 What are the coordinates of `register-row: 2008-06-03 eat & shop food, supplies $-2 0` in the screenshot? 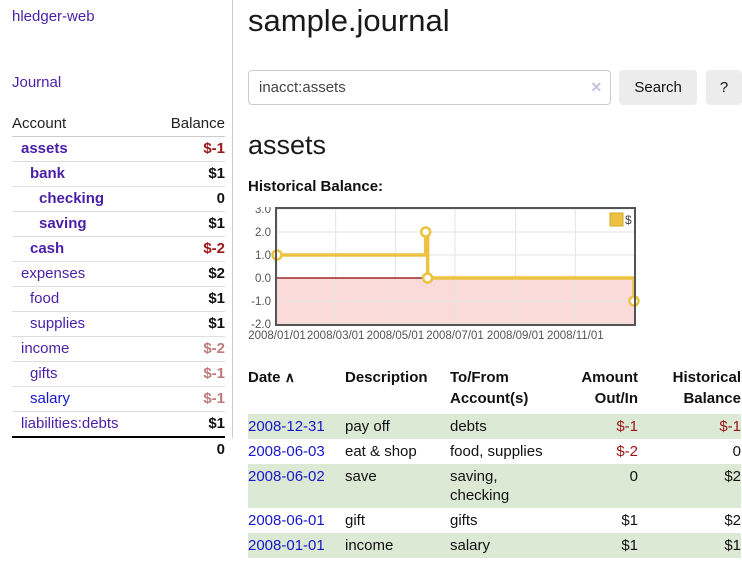 It's located at (494, 451).